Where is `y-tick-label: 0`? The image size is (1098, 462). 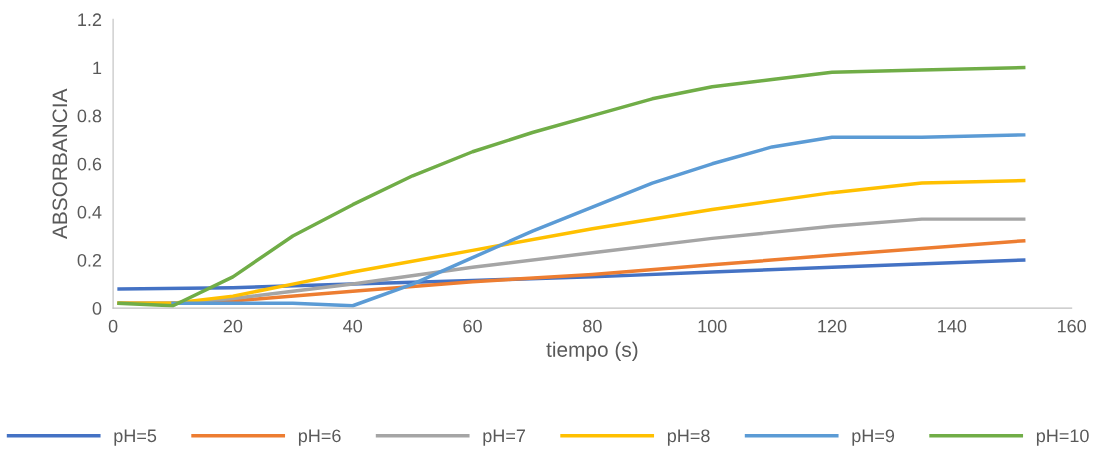 y-tick-label: 0 is located at coordinates (97, 308).